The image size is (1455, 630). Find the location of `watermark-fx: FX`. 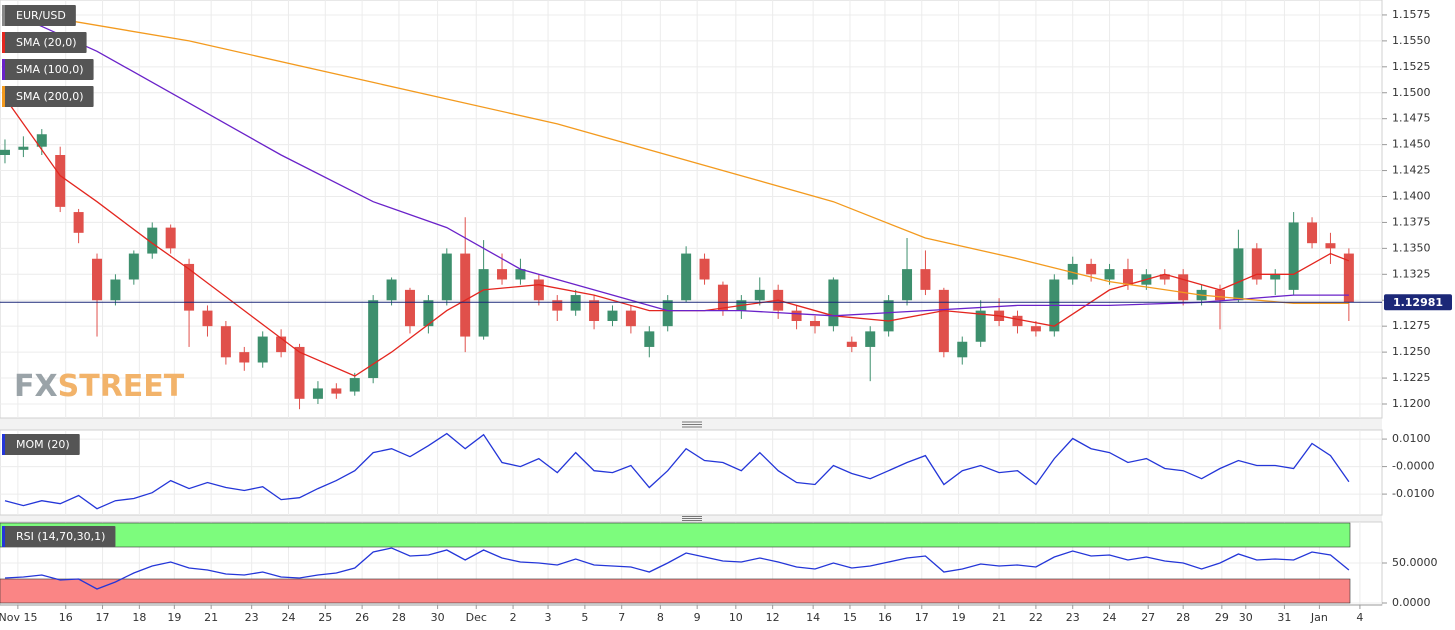

watermark-fx: FX is located at coordinates (36, 386).